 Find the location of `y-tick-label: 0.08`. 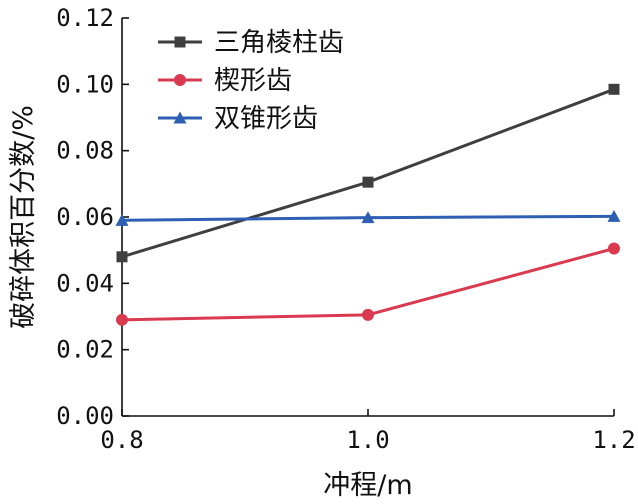

y-tick-label: 0.08 is located at coordinates (85, 151).